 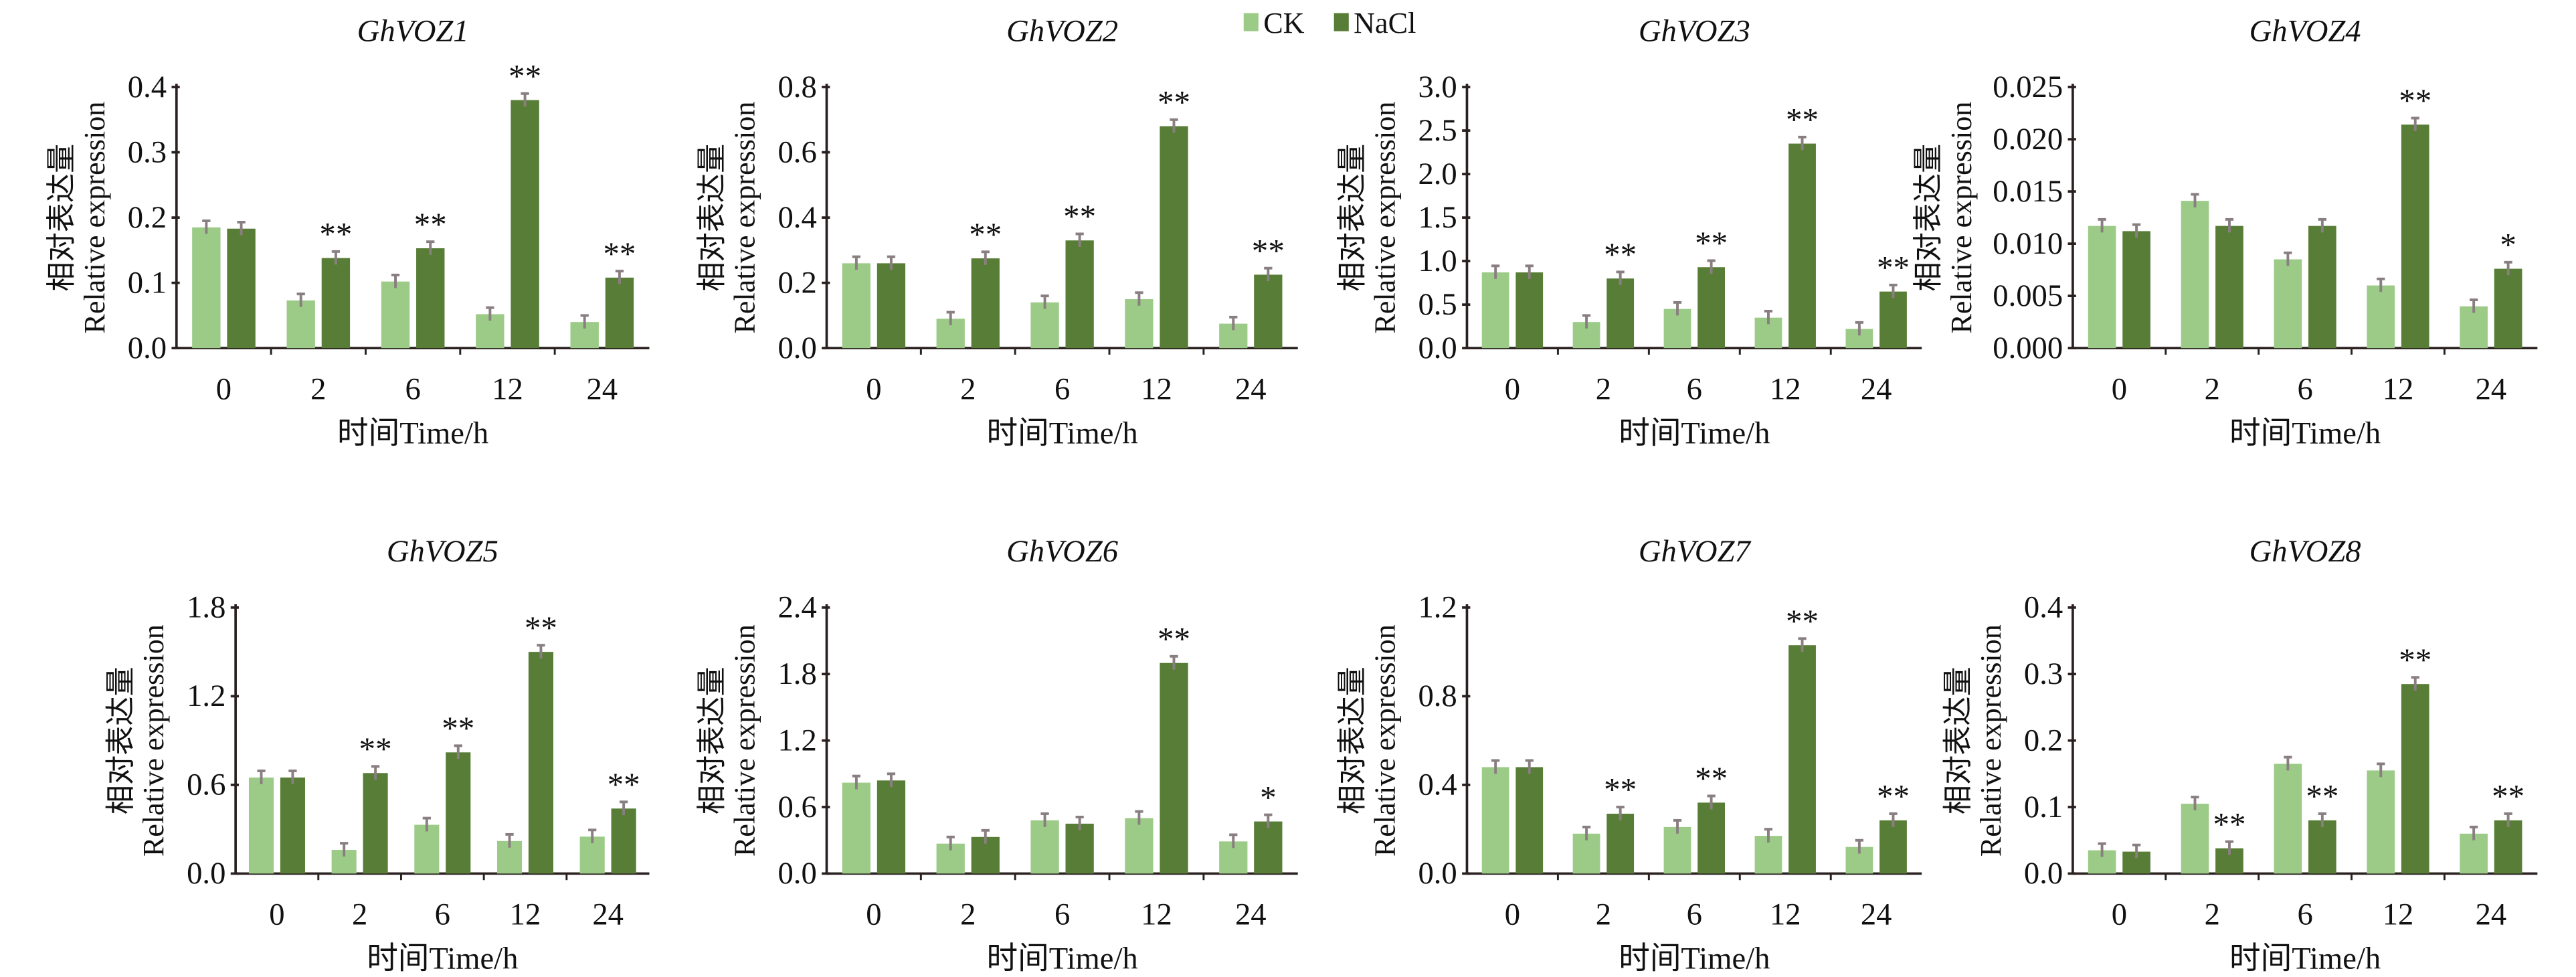 What do you see at coordinates (1251, 22) in the screenshot?
I see `legend-swatch-ck` at bounding box center [1251, 22].